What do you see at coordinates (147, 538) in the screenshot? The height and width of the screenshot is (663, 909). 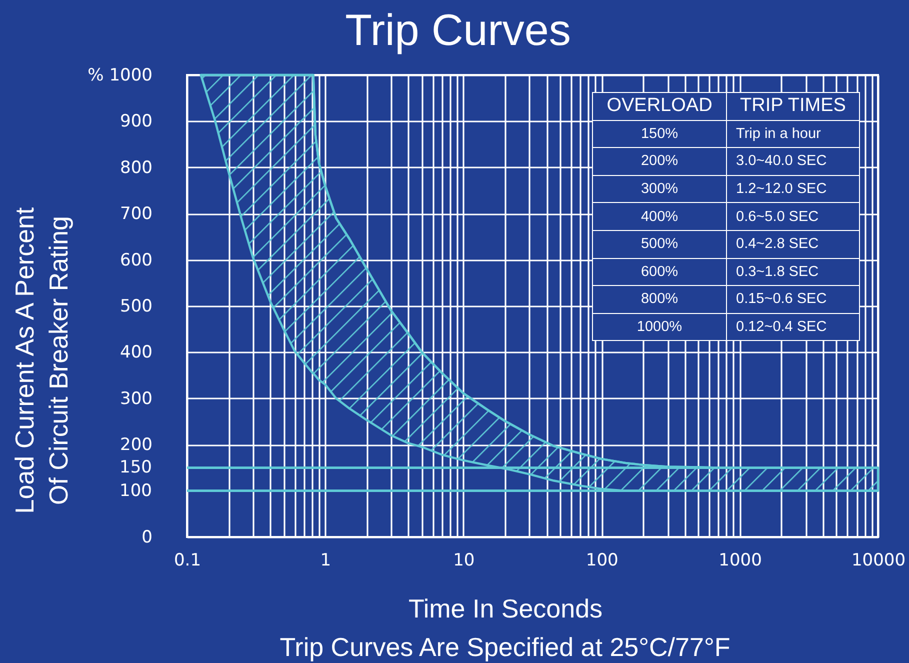 I see `y-tick-label: 0` at bounding box center [147, 538].